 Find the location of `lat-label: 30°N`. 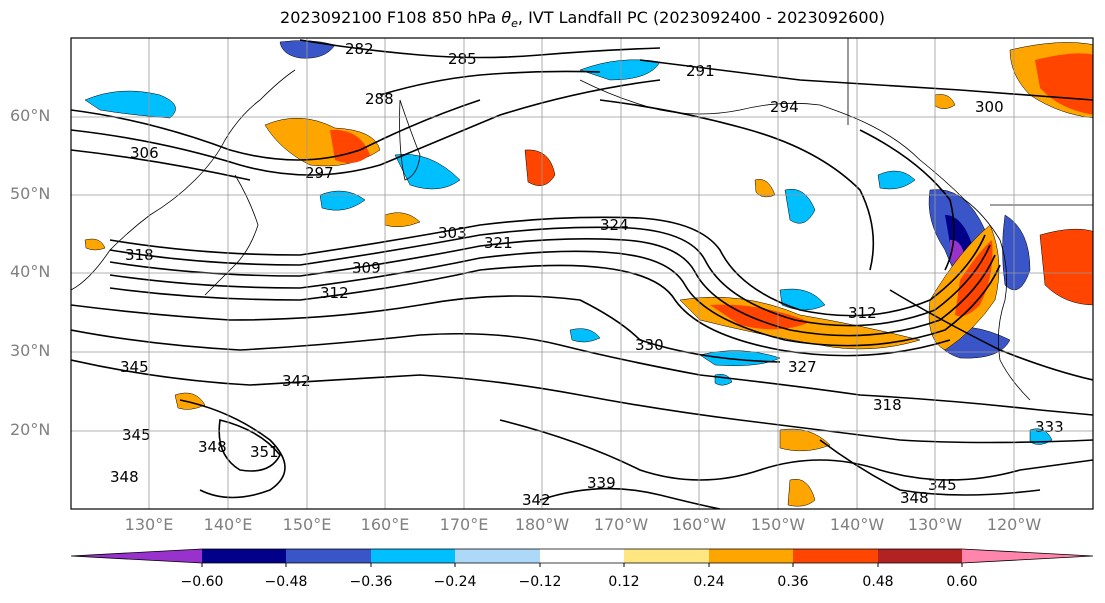

lat-label: 30°N is located at coordinates (30, 350).